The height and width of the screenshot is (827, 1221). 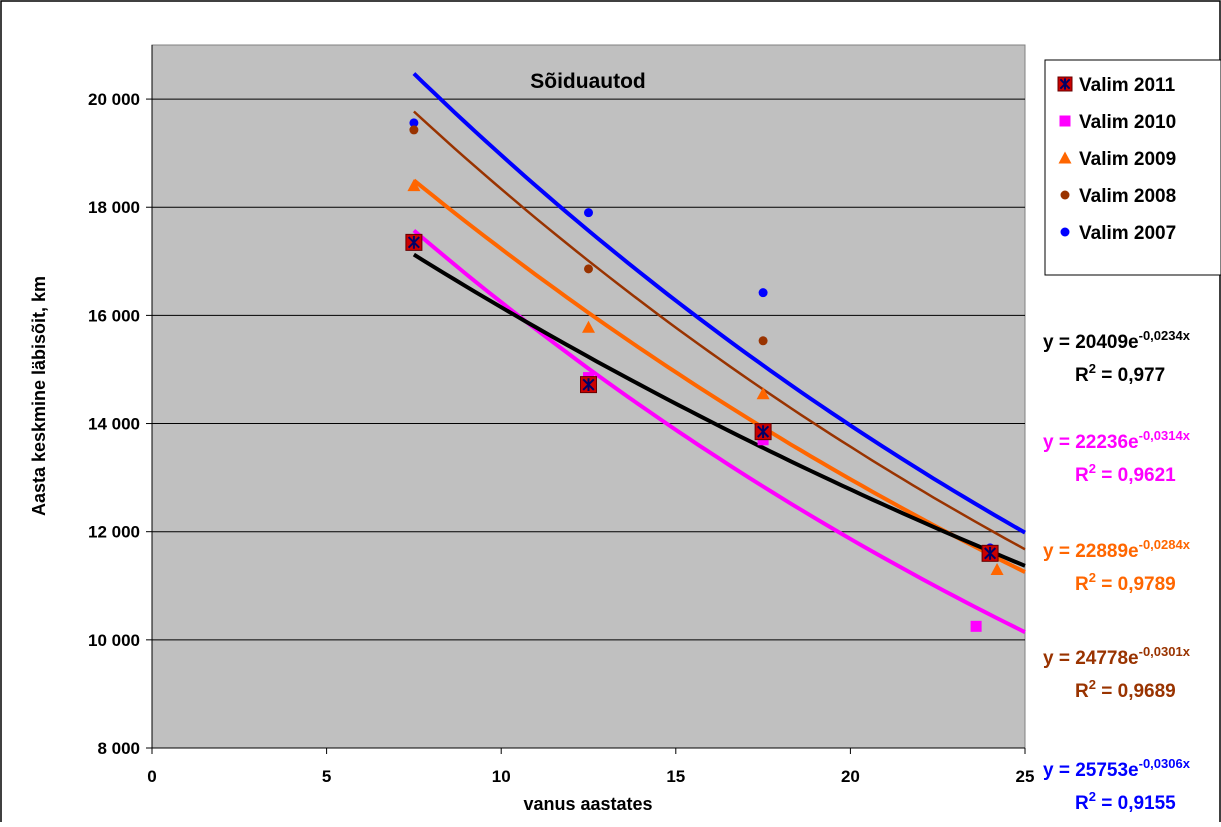 I want to click on legend-marker-cross, so click(x=1065, y=84).